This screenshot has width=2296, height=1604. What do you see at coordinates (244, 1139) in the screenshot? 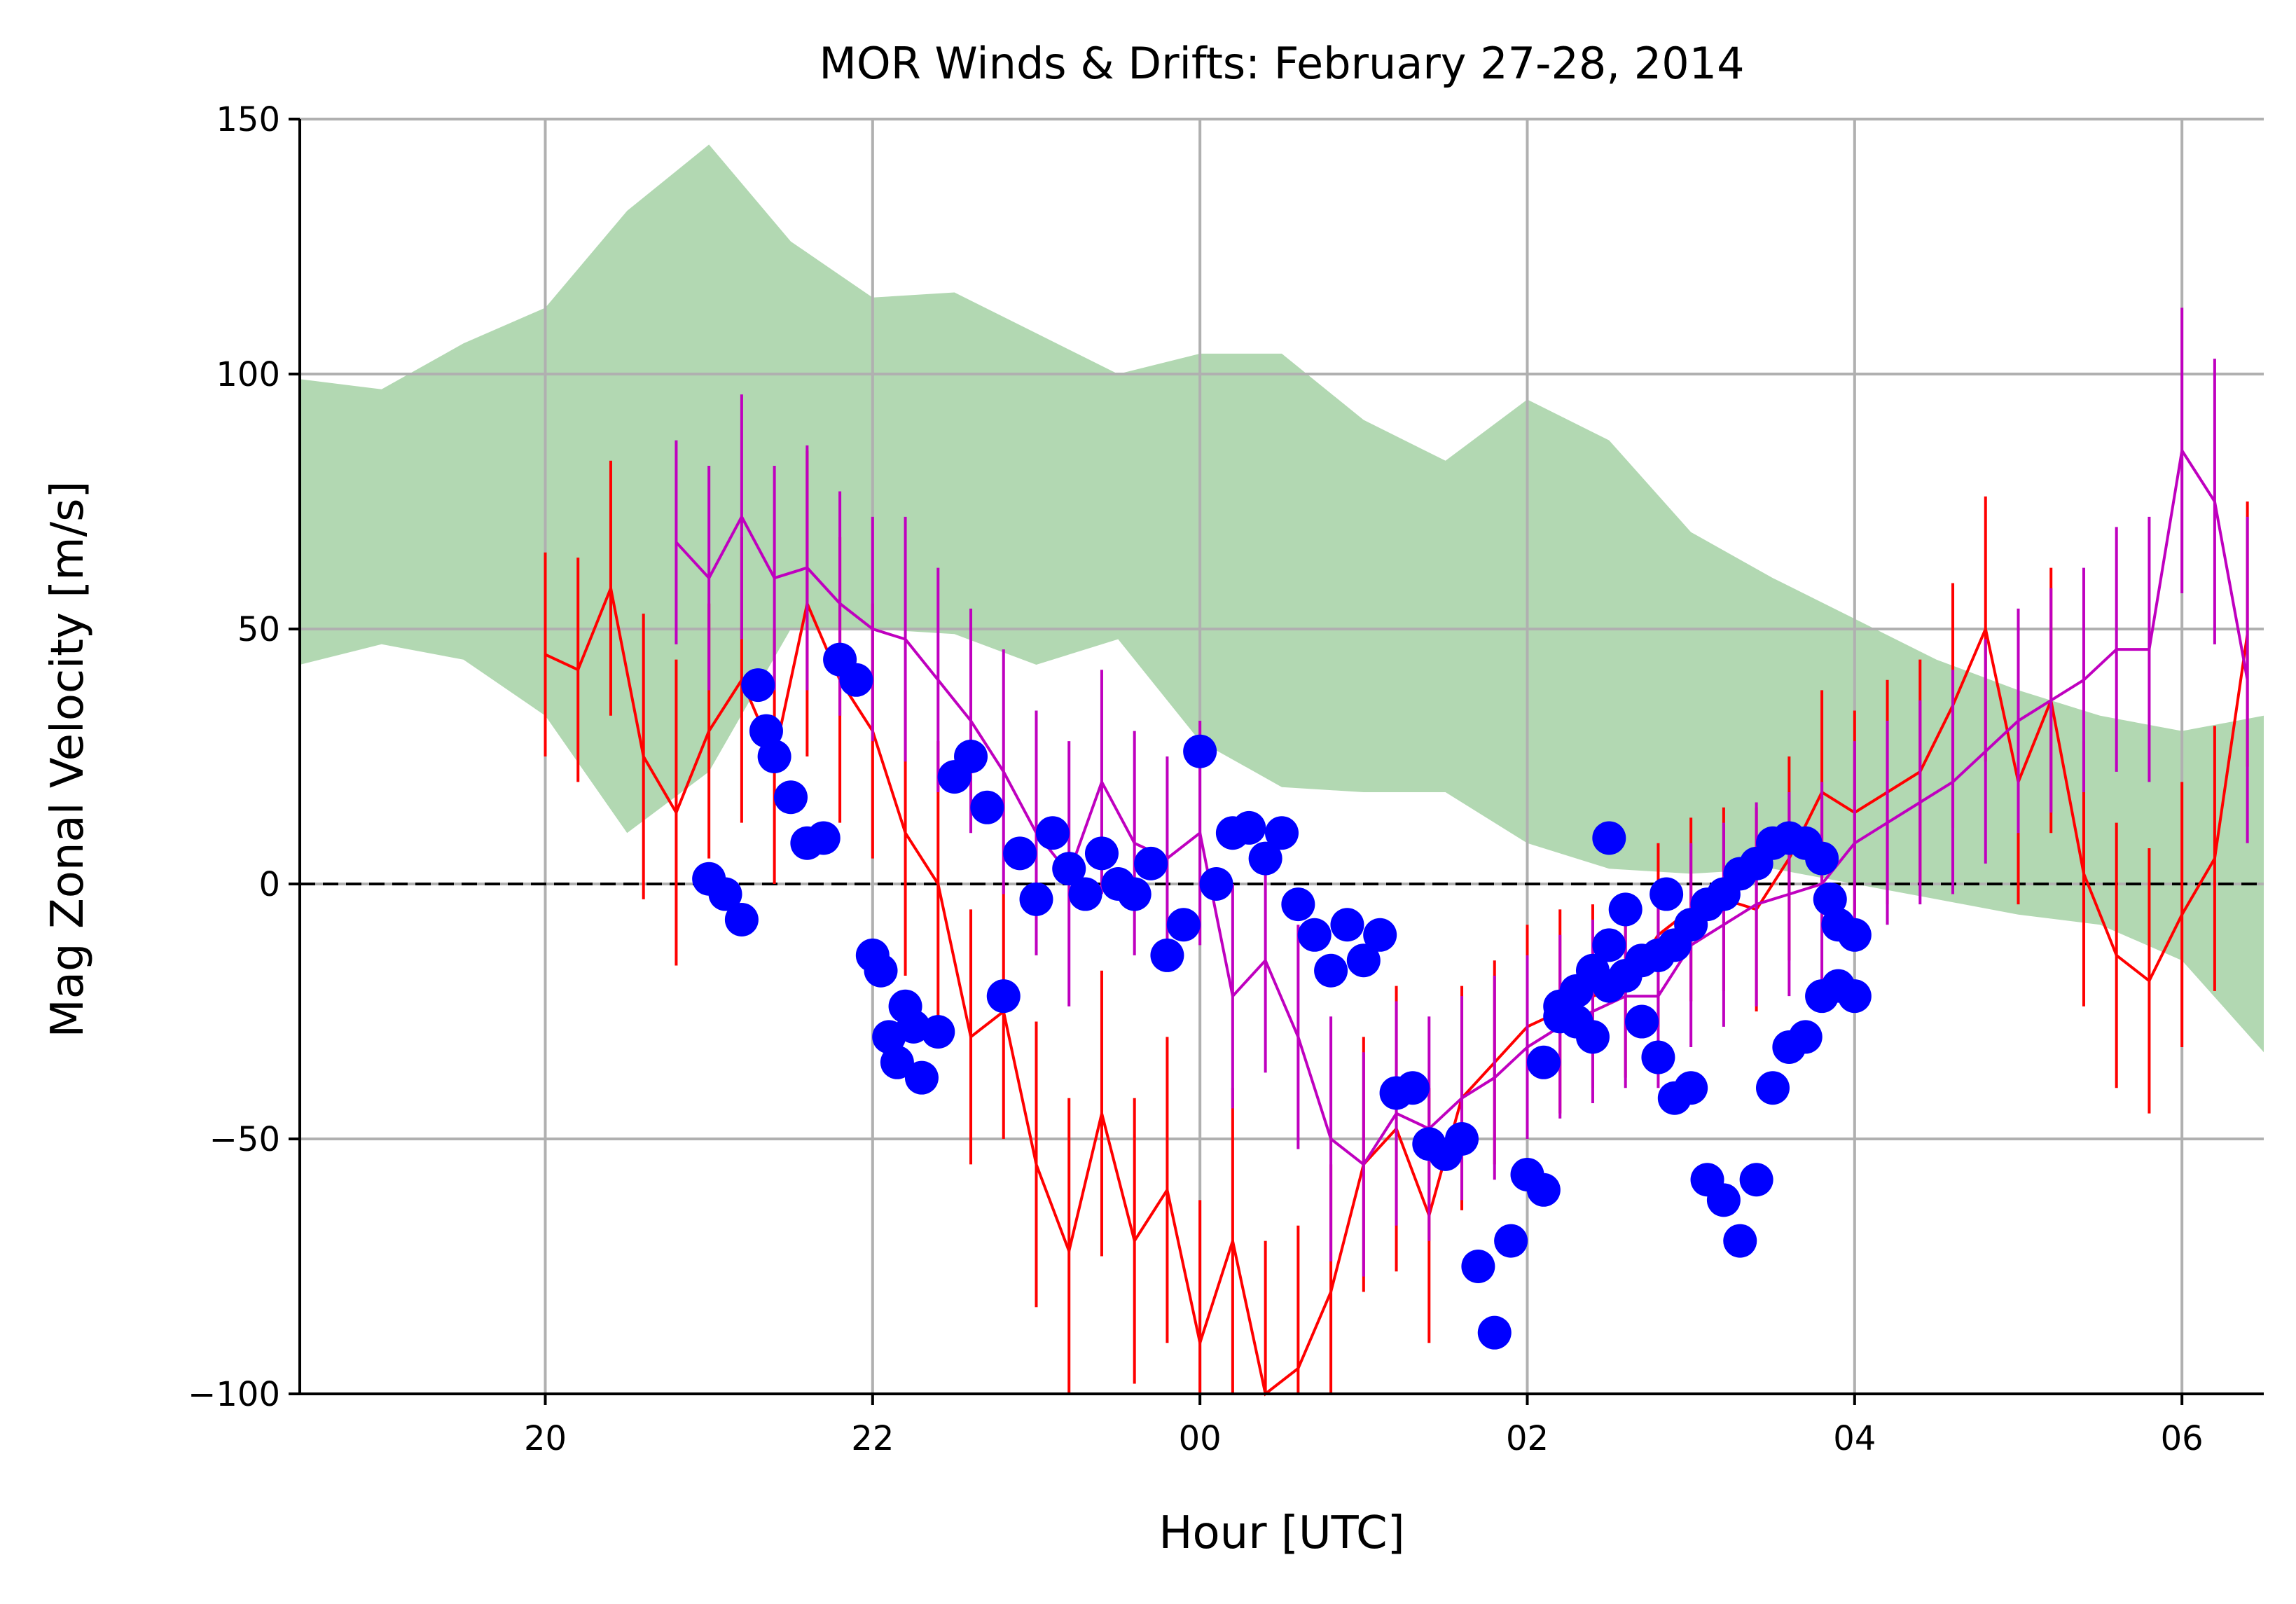
I see `y-tick-label: −50` at bounding box center [244, 1139].